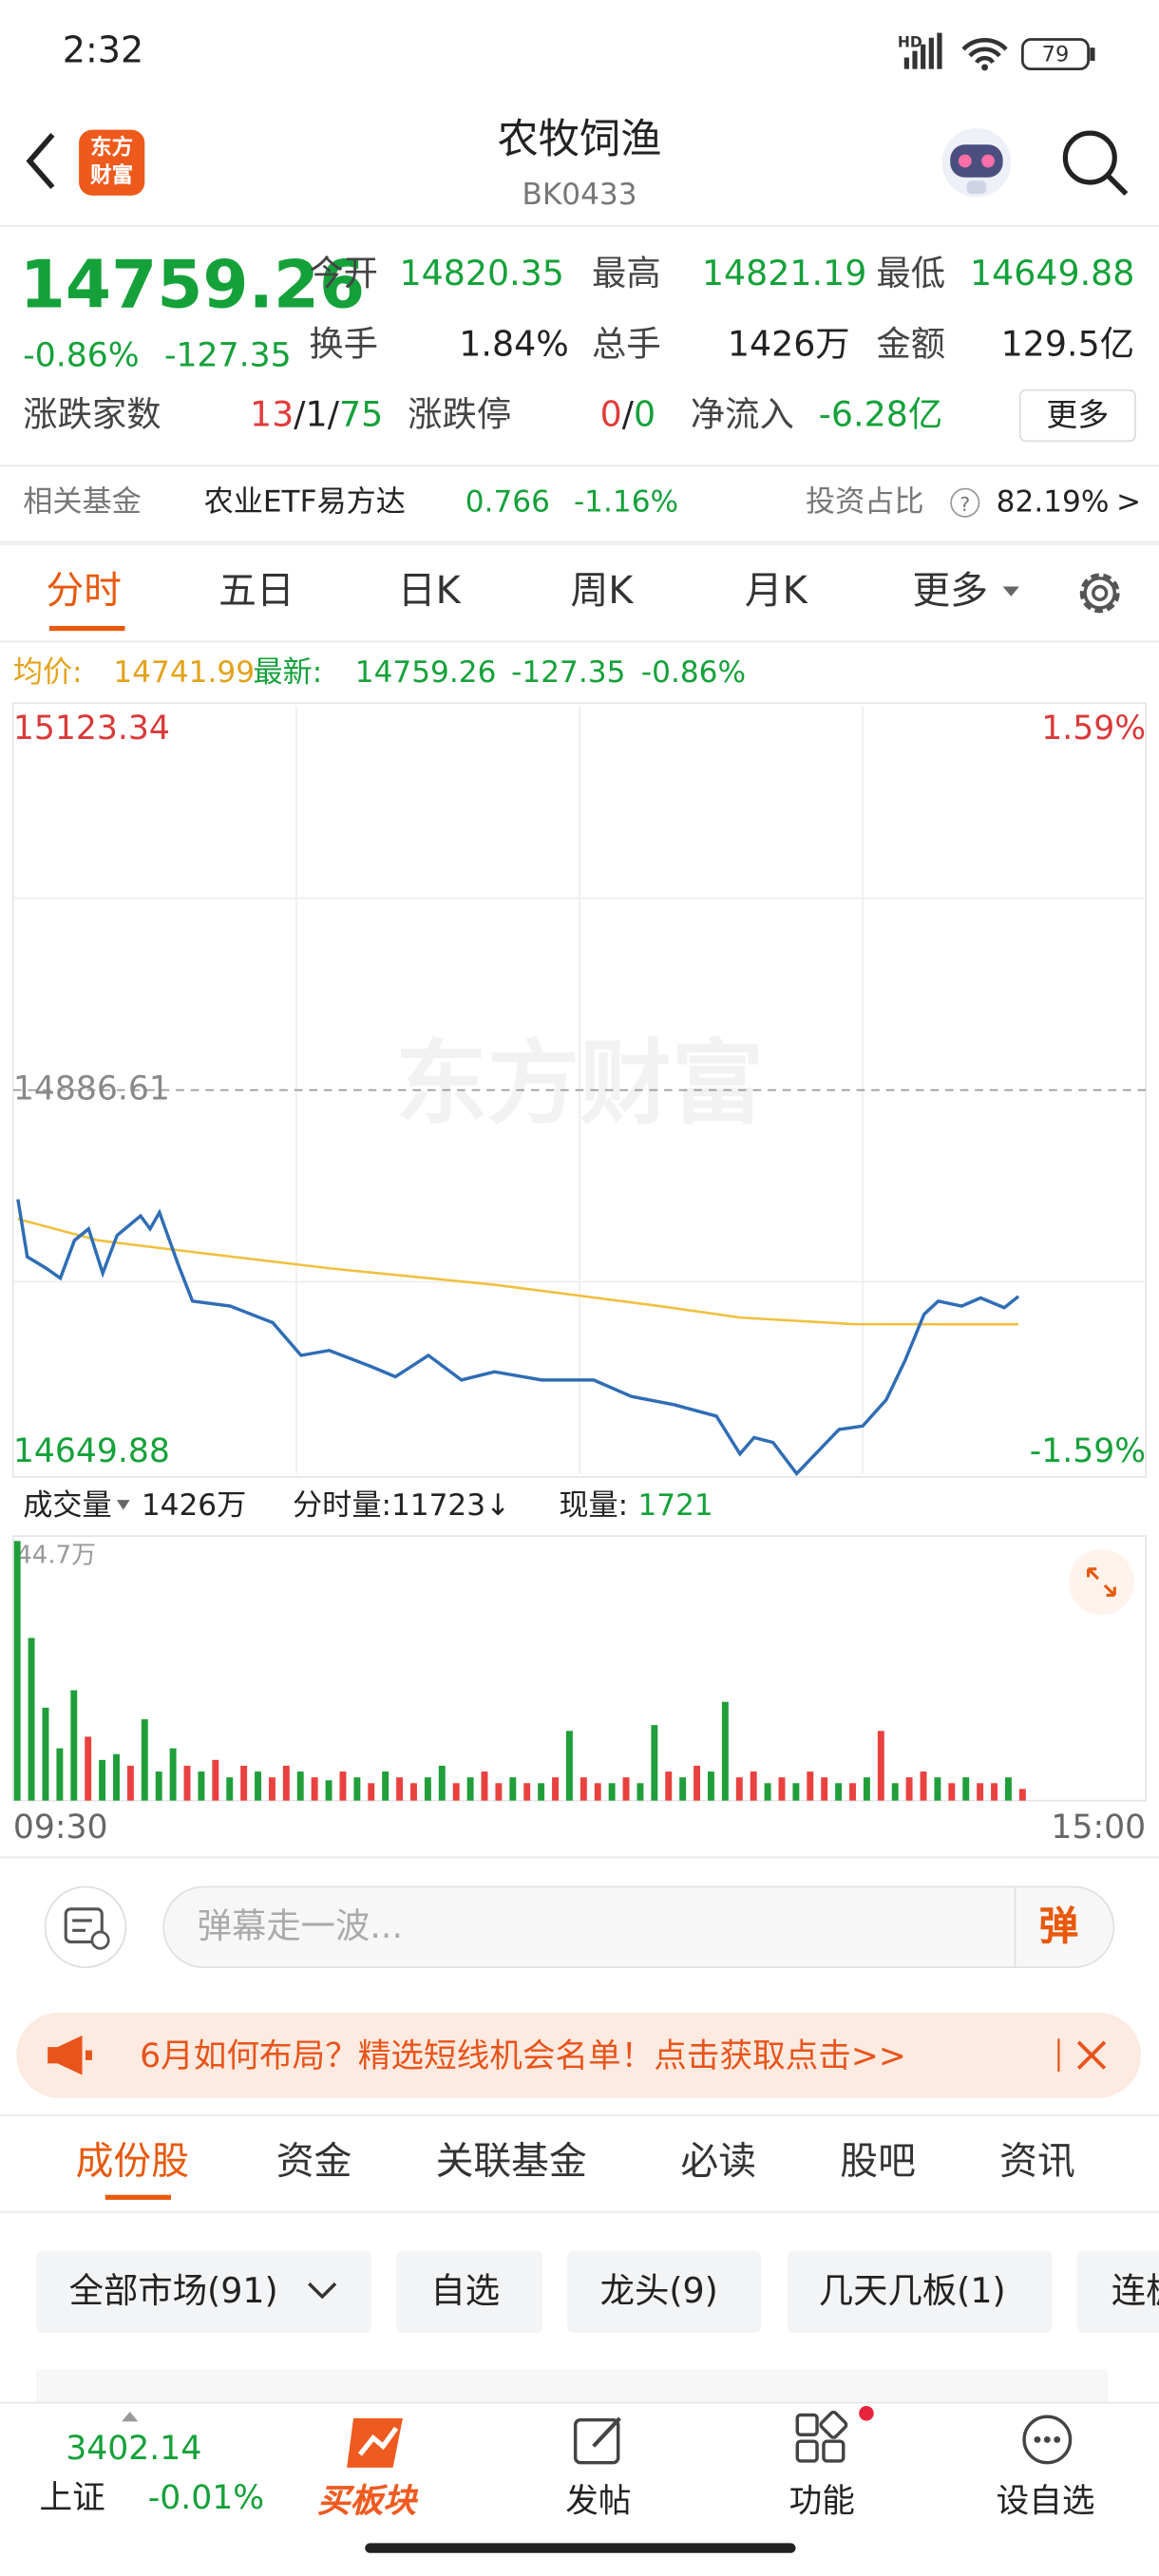  What do you see at coordinates (256, 592) in the screenshot?
I see `period-tab: 五日` at bounding box center [256, 592].